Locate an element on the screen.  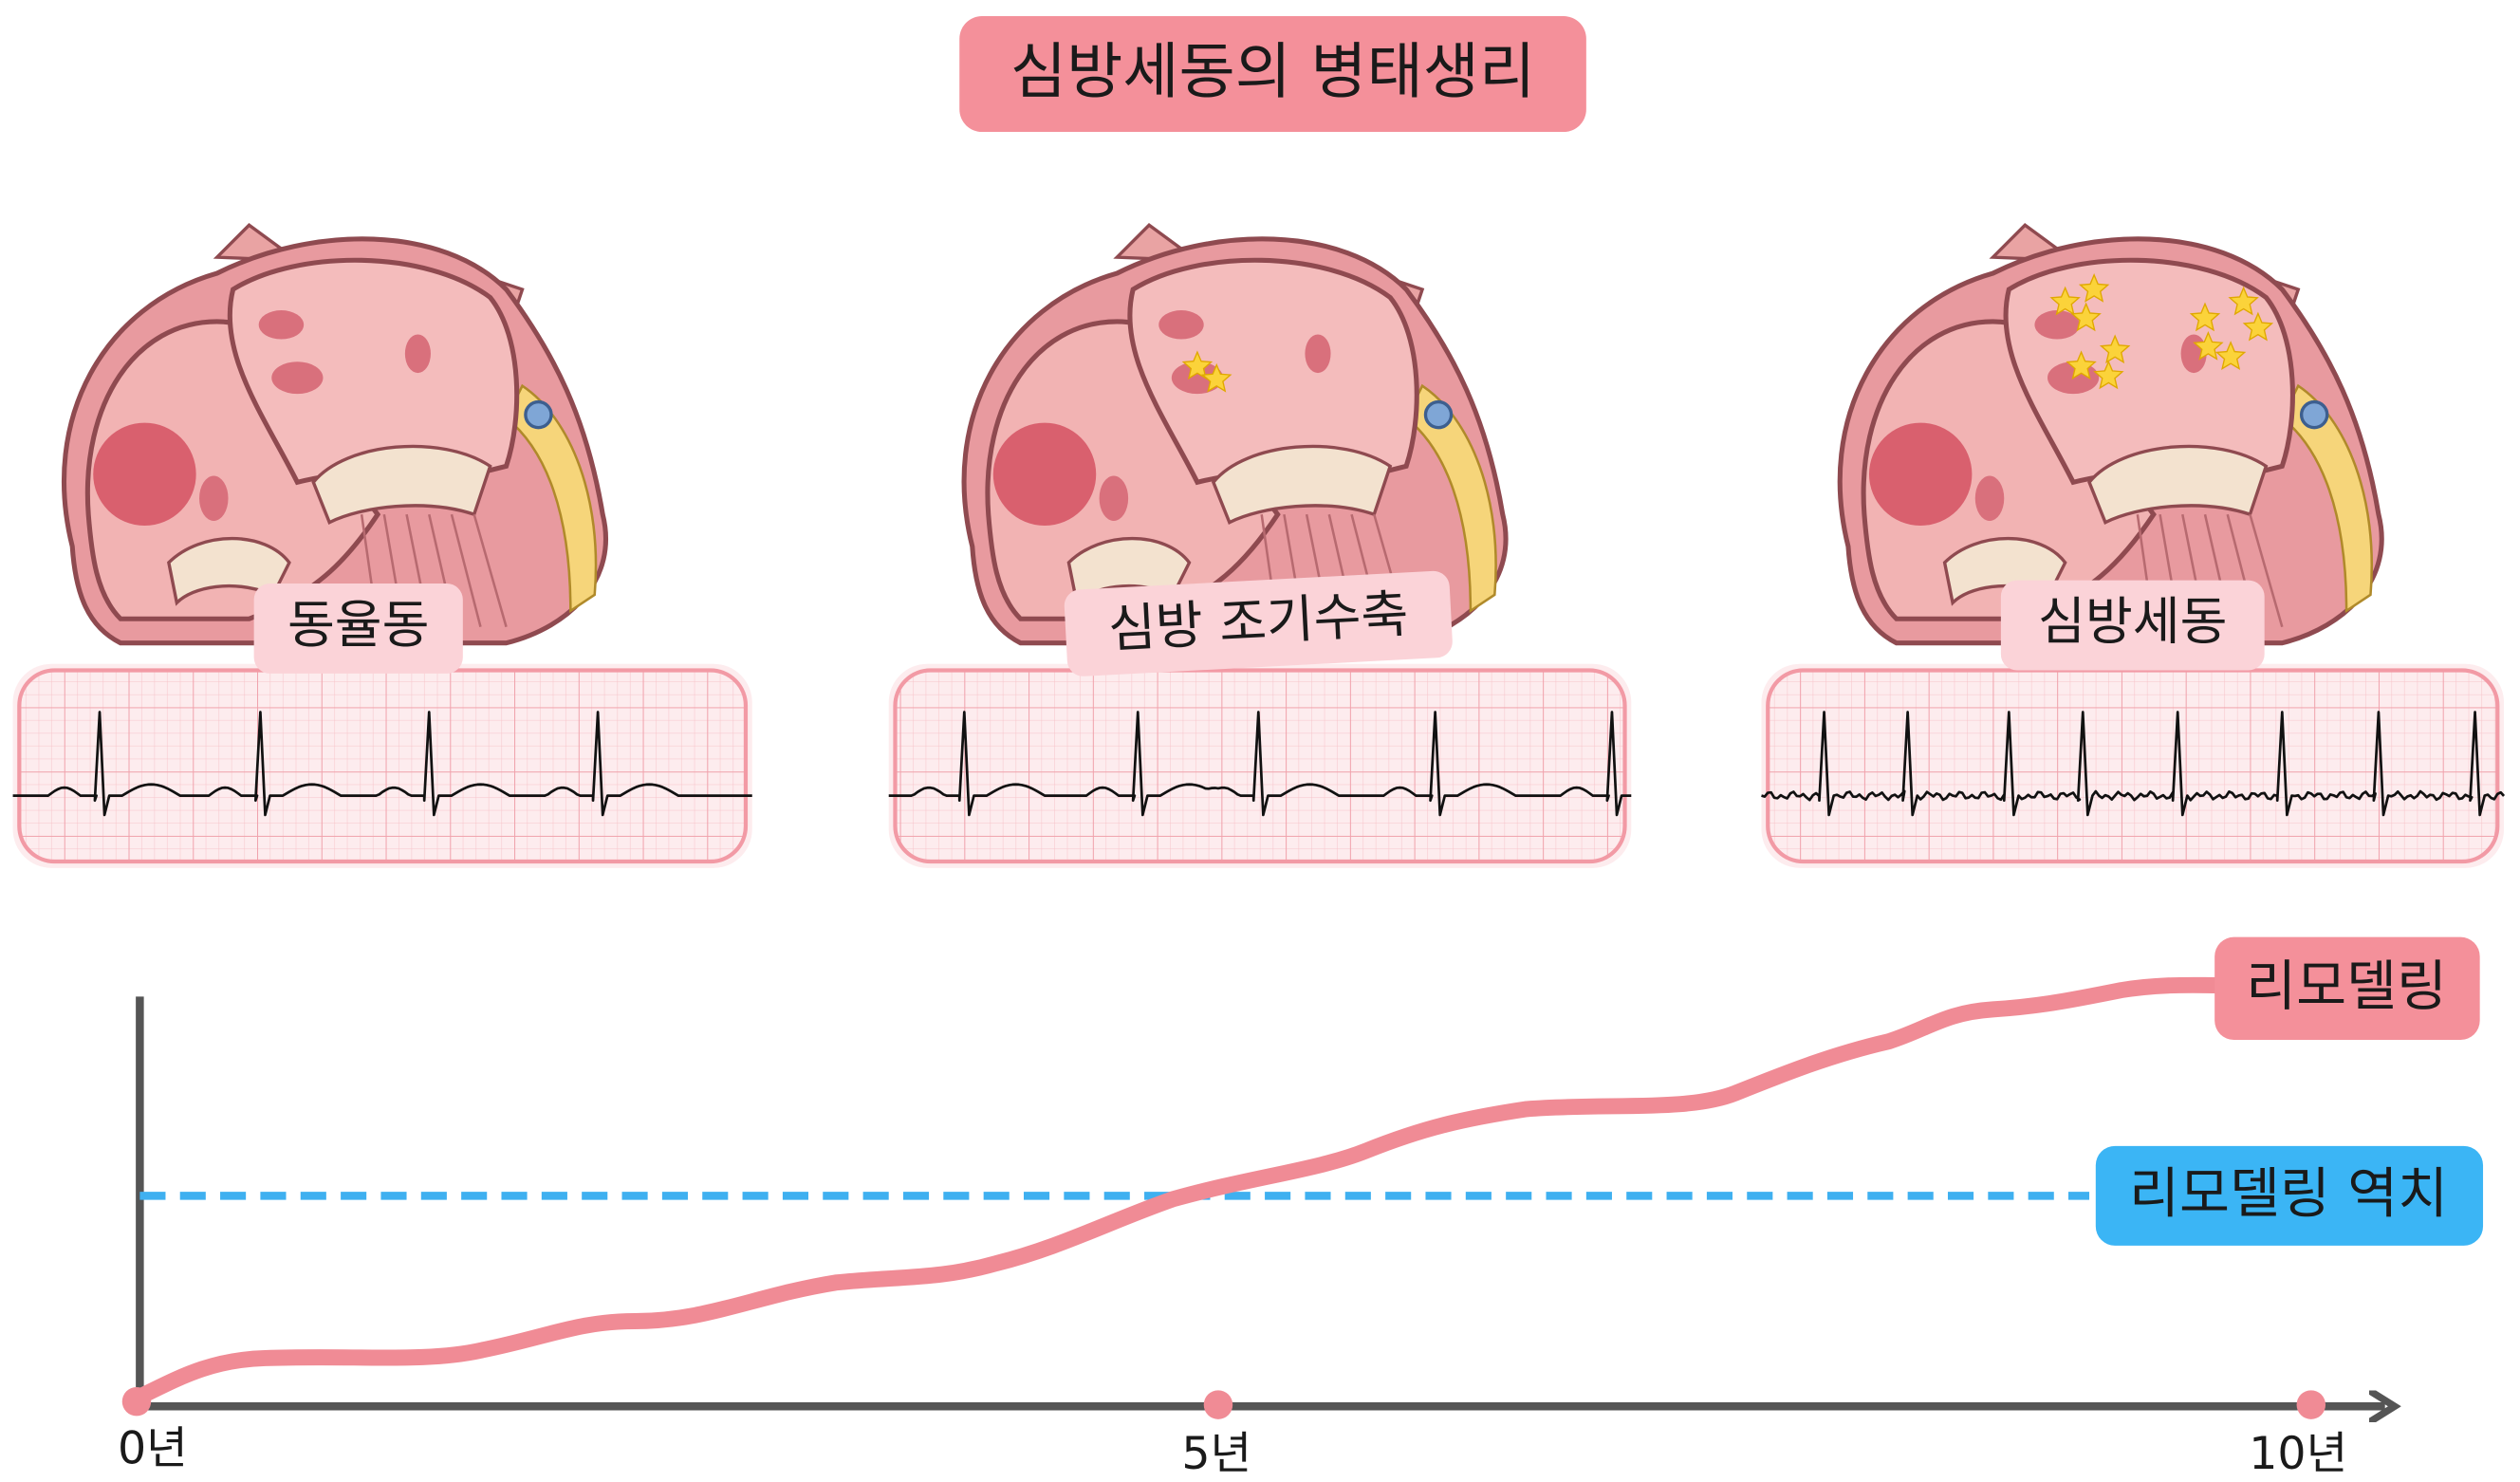
threshold-label: 리모델링 역치 is located at coordinates (2288, 1194).